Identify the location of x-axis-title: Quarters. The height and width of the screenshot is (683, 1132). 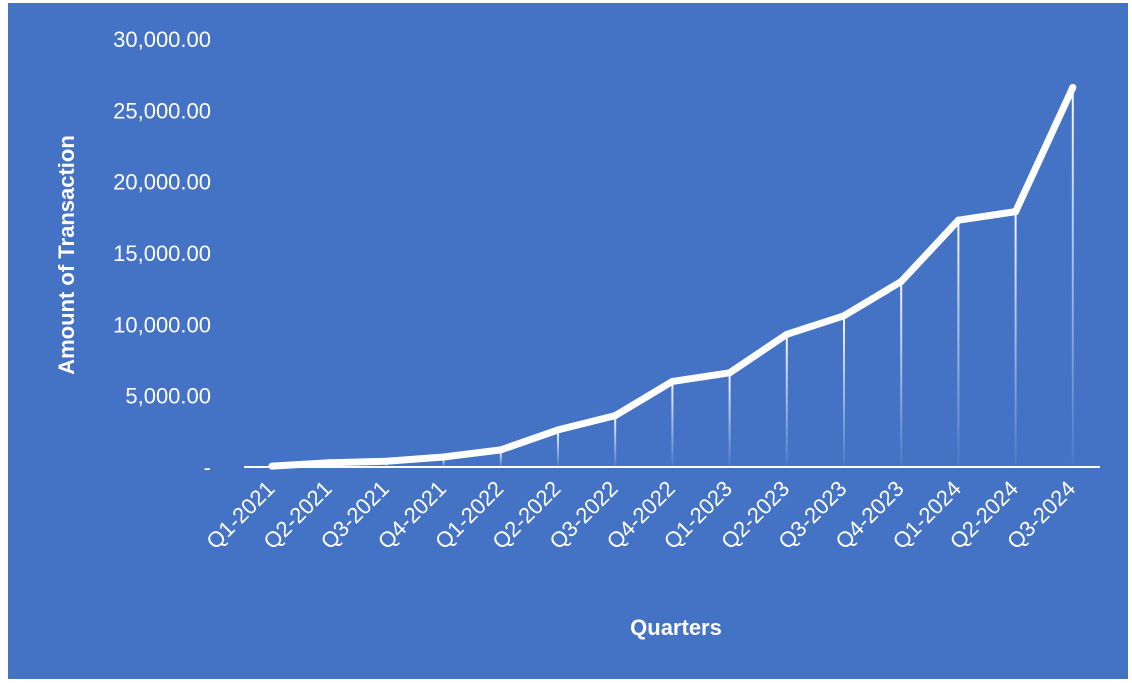
(676, 627).